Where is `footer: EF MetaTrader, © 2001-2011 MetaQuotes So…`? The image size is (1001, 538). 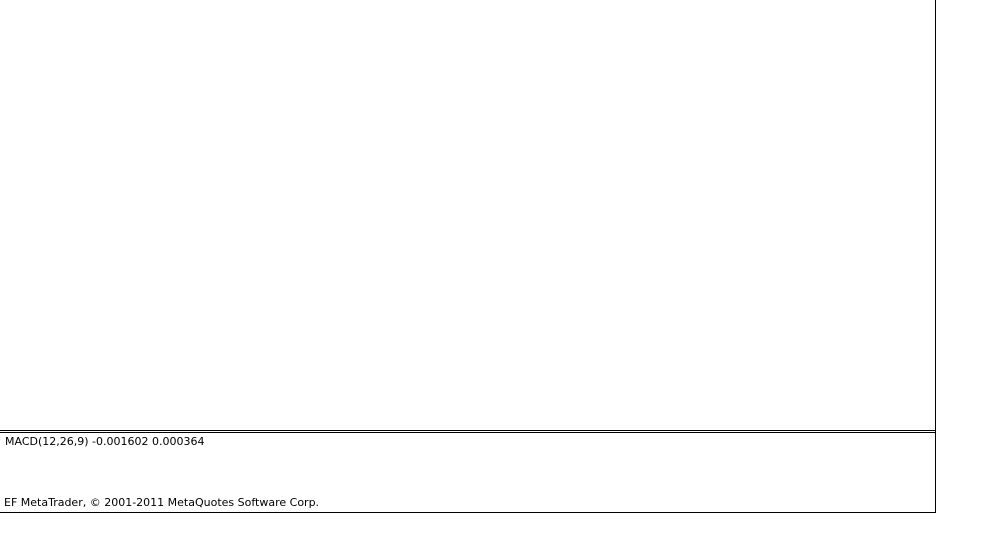
footer: EF MetaTrader, © 2001-2011 MetaQuotes So… is located at coordinates (161, 502).